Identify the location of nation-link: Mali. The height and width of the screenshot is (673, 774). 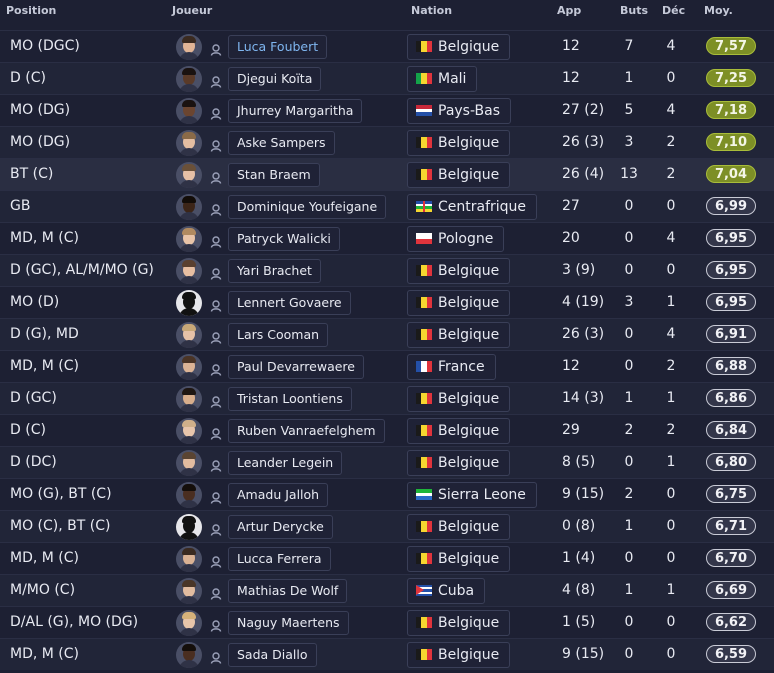
(442, 79).